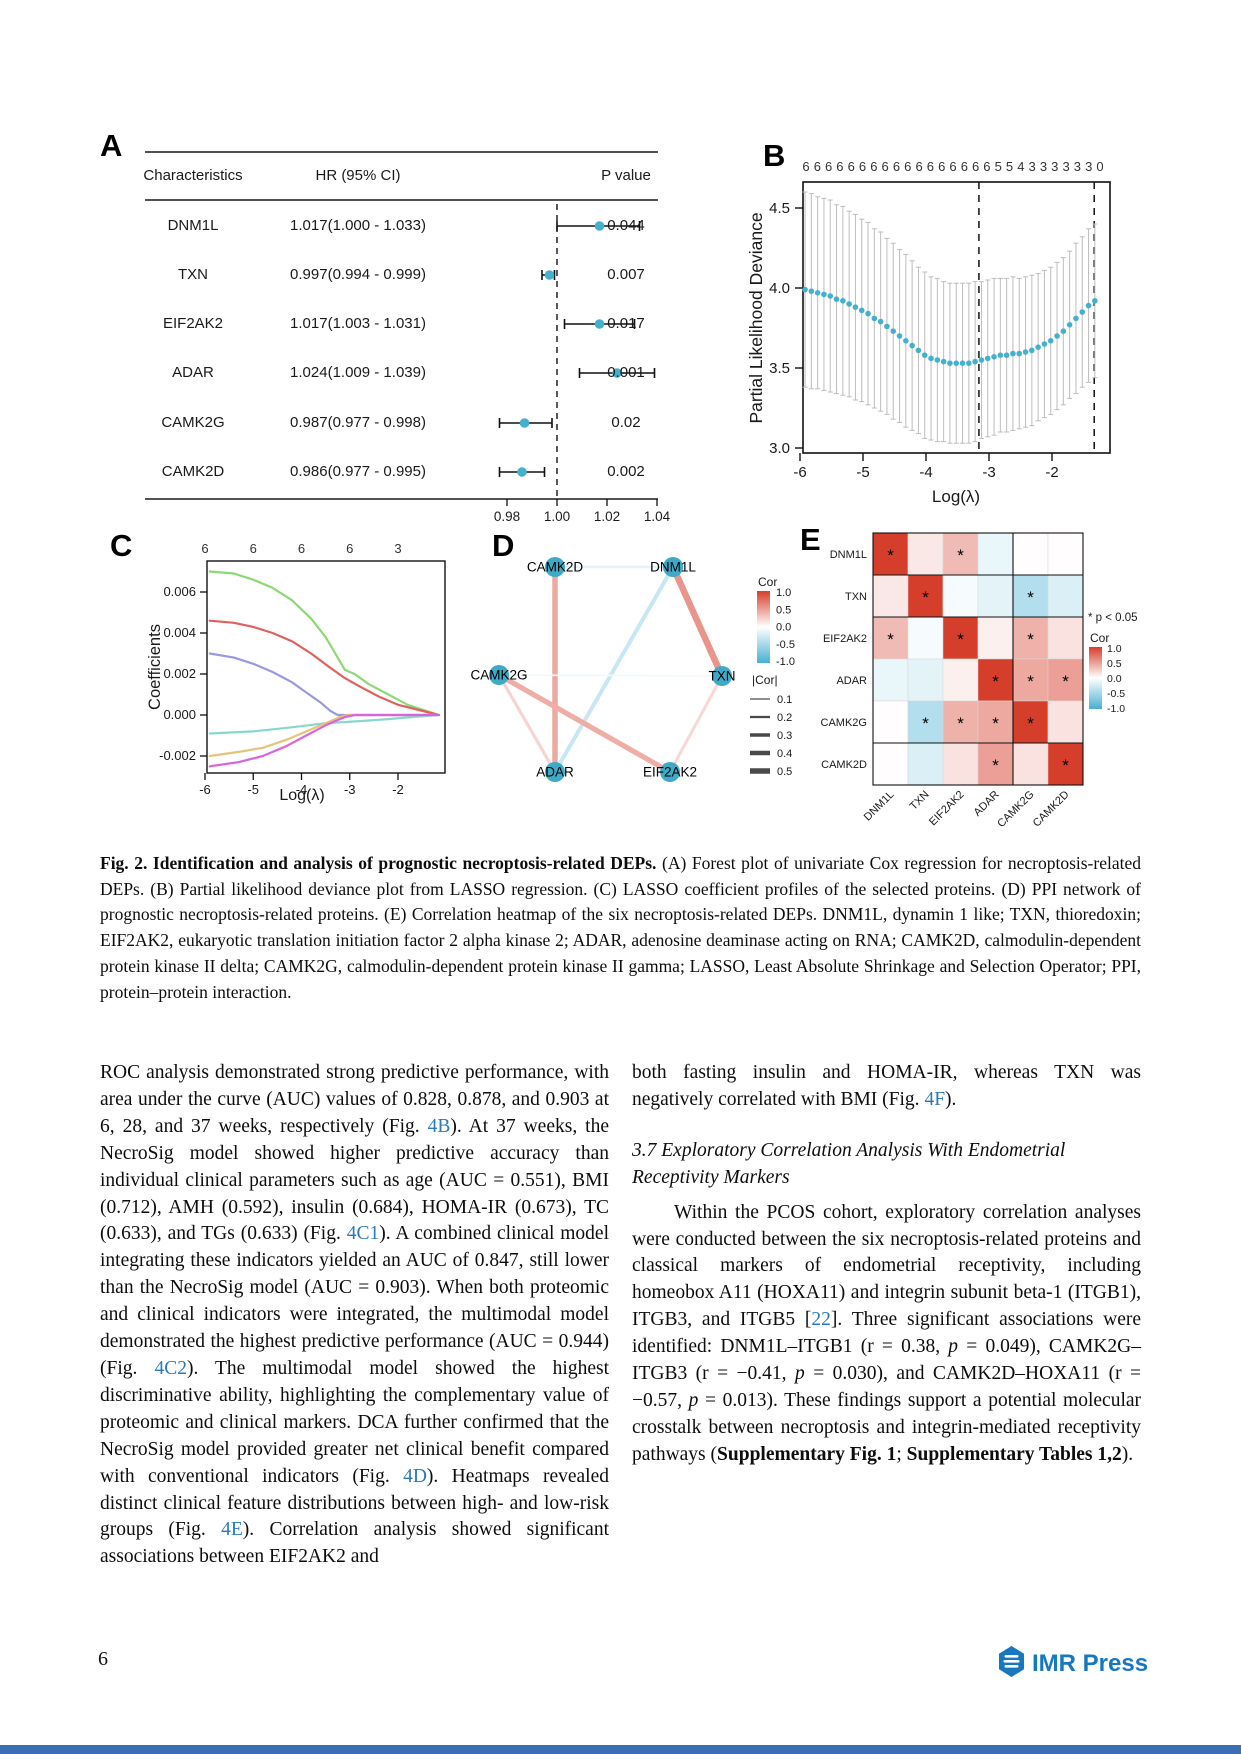 The width and height of the screenshot is (1241, 1754). Describe the element at coordinates (607, 516) in the screenshot. I see `svg-text: 1.02` at that location.